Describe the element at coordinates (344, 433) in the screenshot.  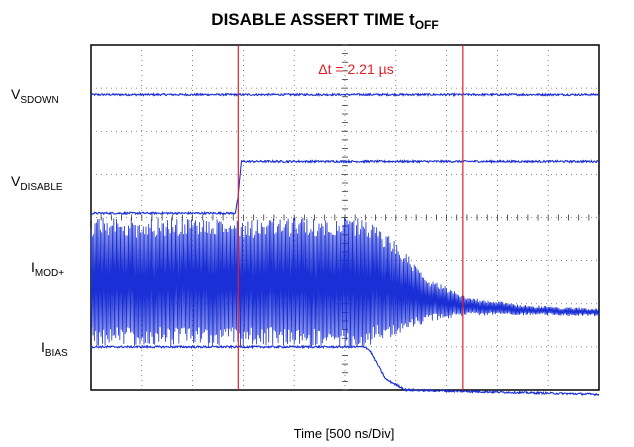
I see `x-axis-label: Time [500 ns/Div]` at that location.